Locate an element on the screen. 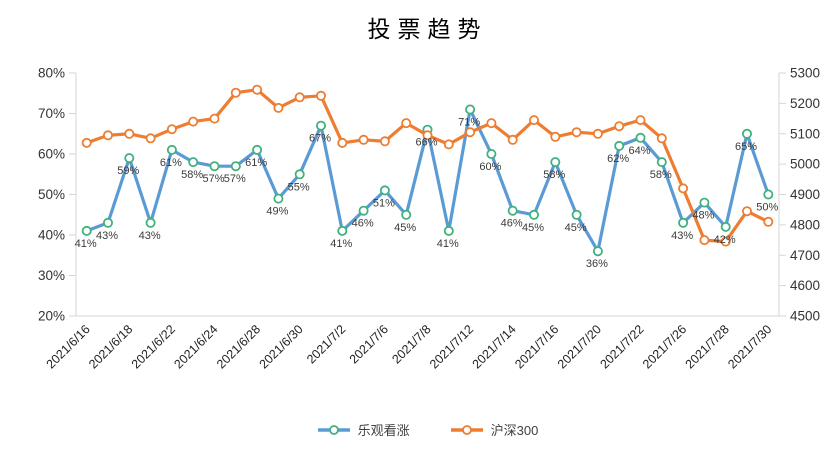 This screenshot has width=827, height=473. y-left-tick-label: 50% is located at coordinates (51, 194).